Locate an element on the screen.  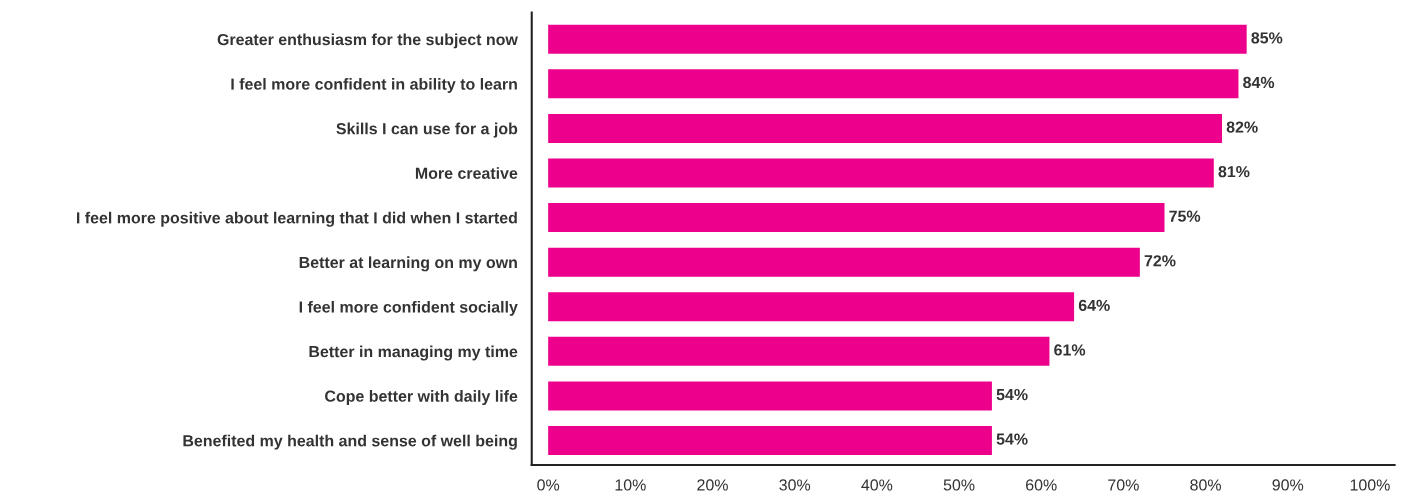
x-tick-label: 100% is located at coordinates (1370, 485).